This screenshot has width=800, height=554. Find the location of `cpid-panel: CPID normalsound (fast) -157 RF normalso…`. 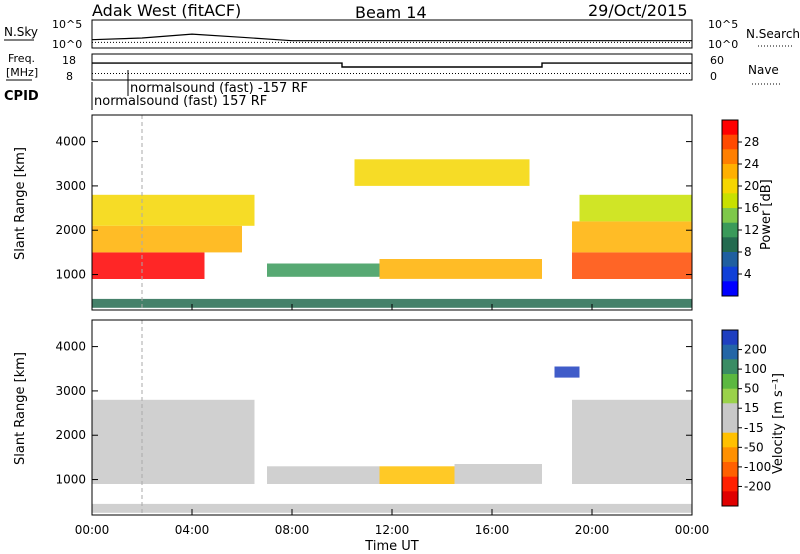

cpid-panel: CPID normalsound (fast) -157 RF normalso… is located at coordinates (156, 90).